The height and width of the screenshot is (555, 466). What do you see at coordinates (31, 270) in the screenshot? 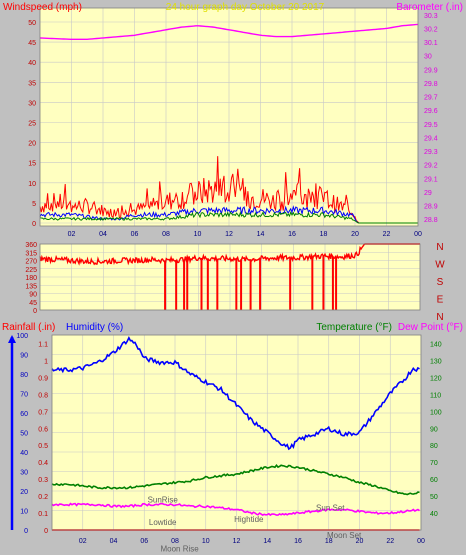
I see `direction-y-tick: 225` at bounding box center [31, 270].